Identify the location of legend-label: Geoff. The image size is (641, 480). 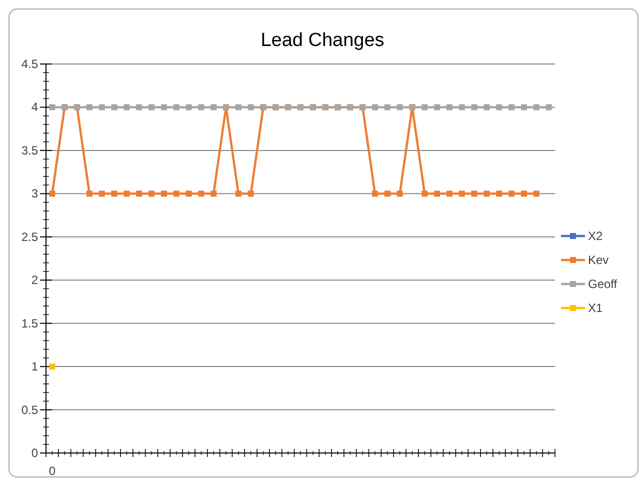
(603, 284).